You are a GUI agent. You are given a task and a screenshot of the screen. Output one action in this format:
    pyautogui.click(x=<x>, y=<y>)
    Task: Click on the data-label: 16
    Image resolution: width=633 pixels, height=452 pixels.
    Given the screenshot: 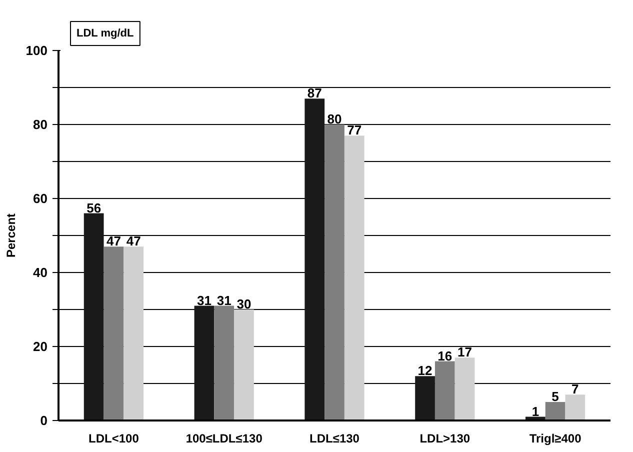 What is the action you would take?
    pyautogui.click(x=445, y=356)
    